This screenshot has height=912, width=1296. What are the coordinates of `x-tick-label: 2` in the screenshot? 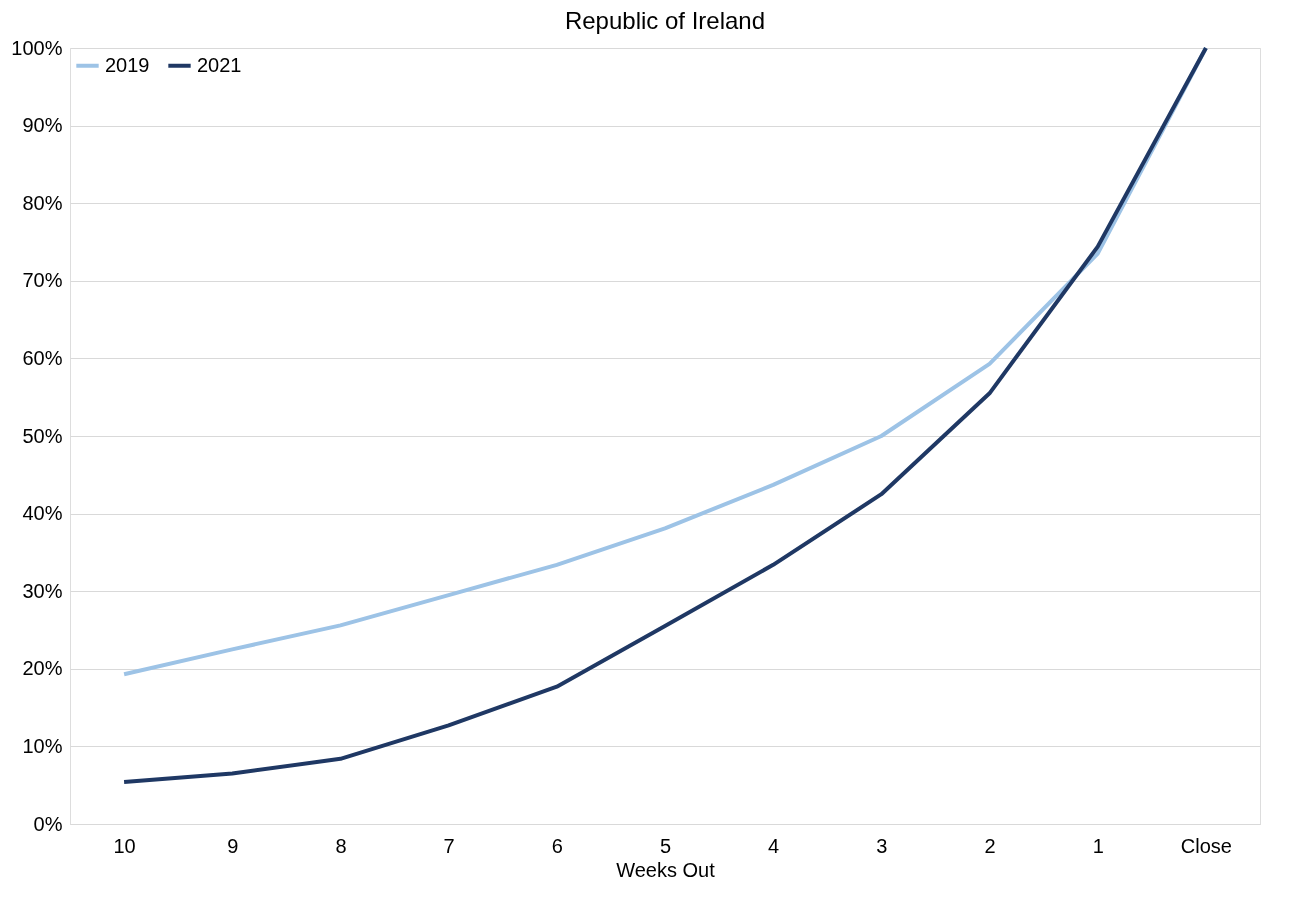 It's located at (990, 845).